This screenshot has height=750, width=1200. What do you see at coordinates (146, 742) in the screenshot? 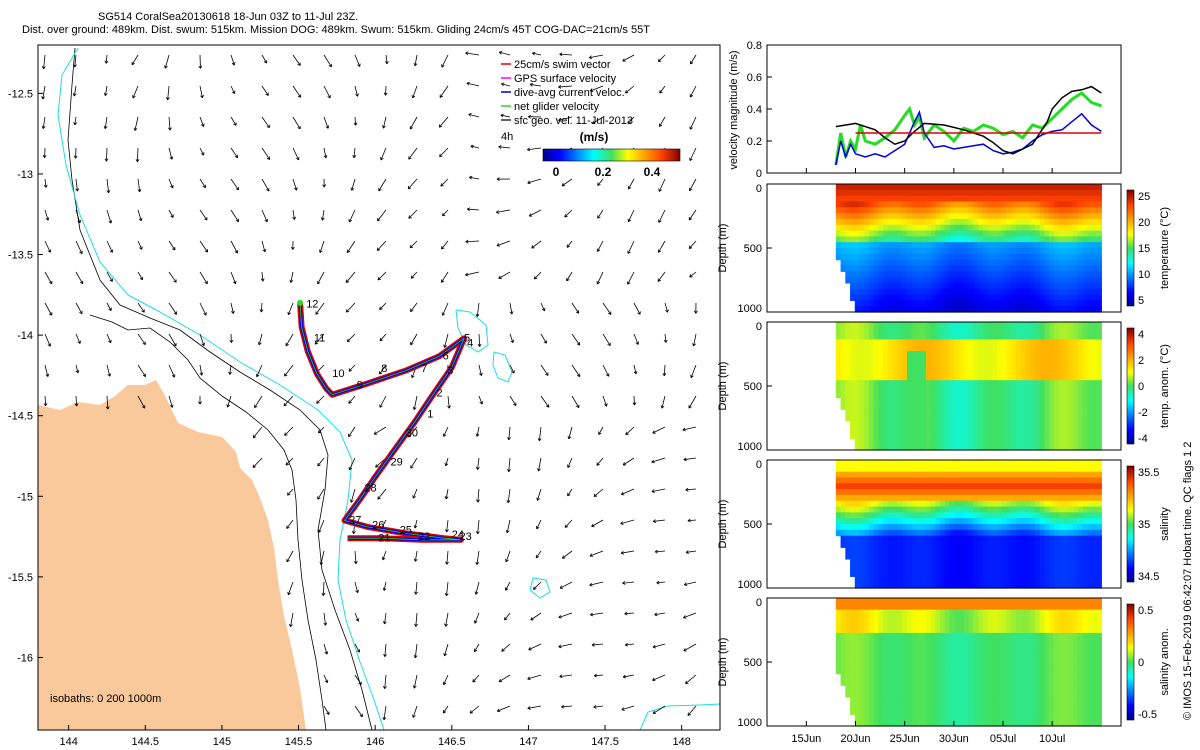
I see `map-xtick-1: 144.5` at bounding box center [146, 742].